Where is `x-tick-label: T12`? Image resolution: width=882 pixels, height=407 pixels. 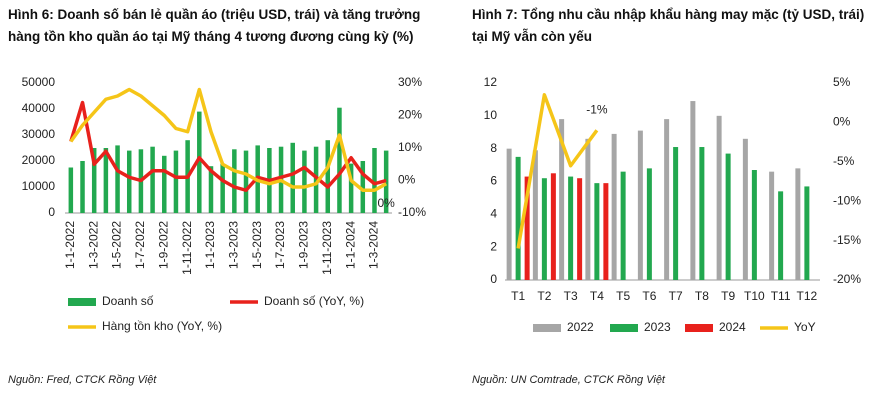 x-tick-label: T12 is located at coordinates (807, 296).